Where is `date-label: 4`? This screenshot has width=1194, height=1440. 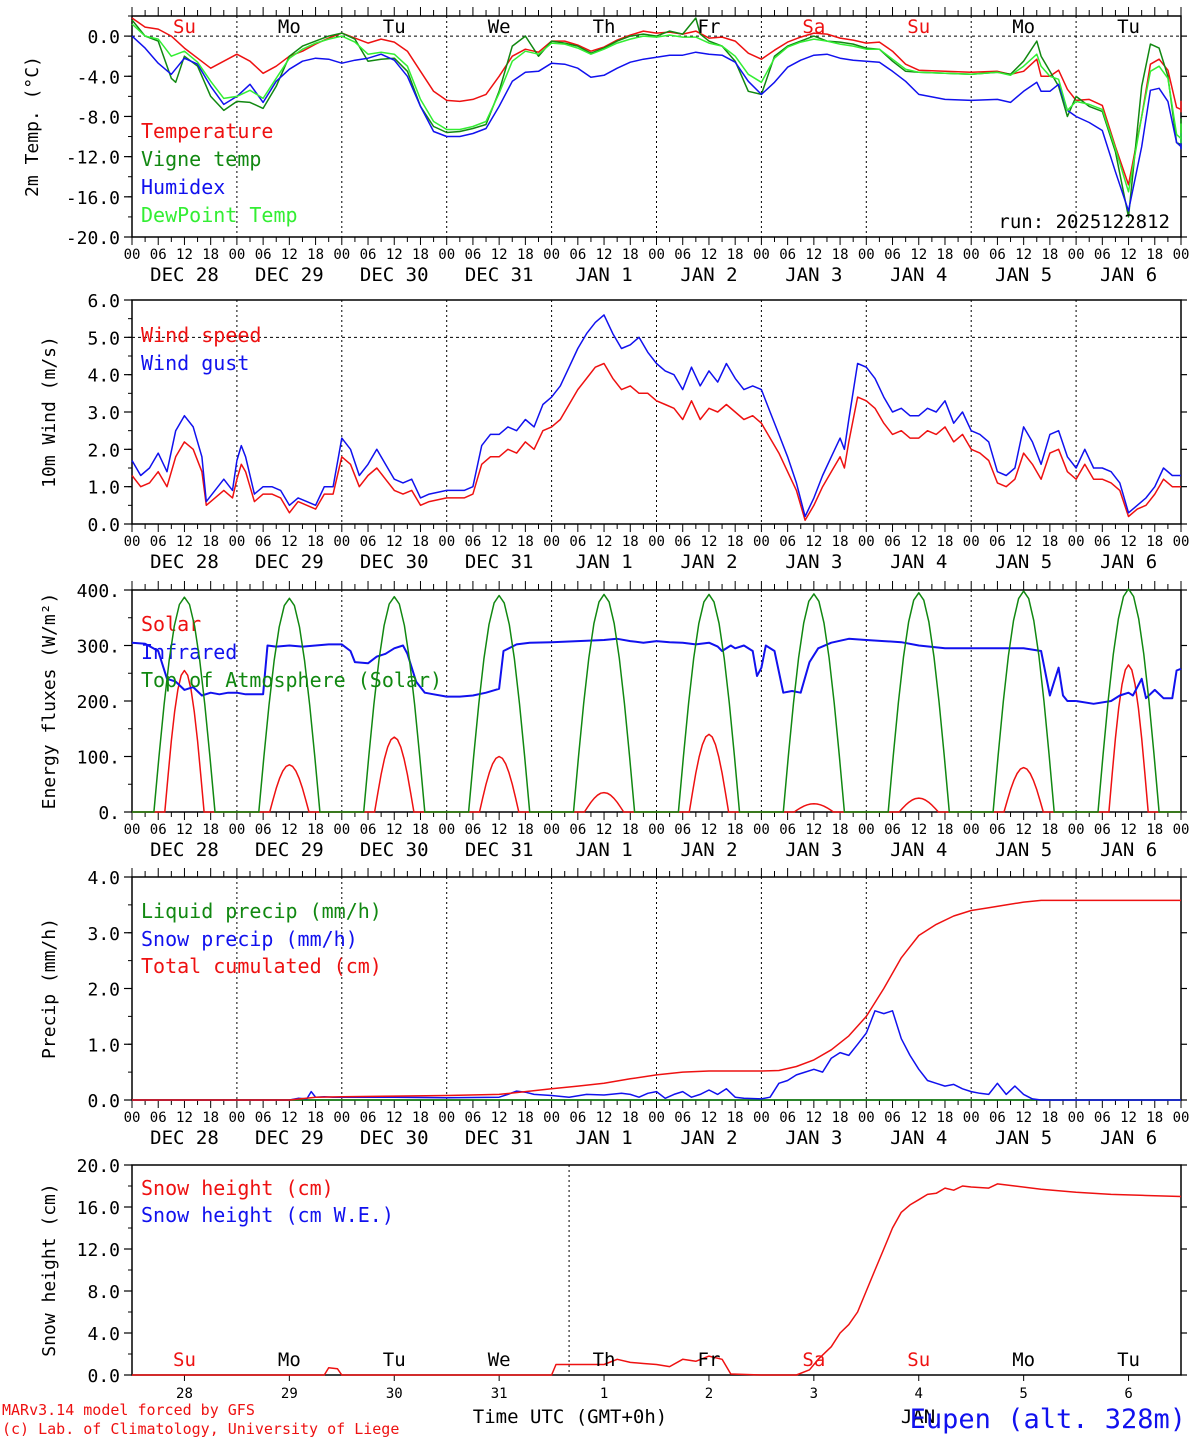
date-label: 4 is located at coordinates (919, 1394).